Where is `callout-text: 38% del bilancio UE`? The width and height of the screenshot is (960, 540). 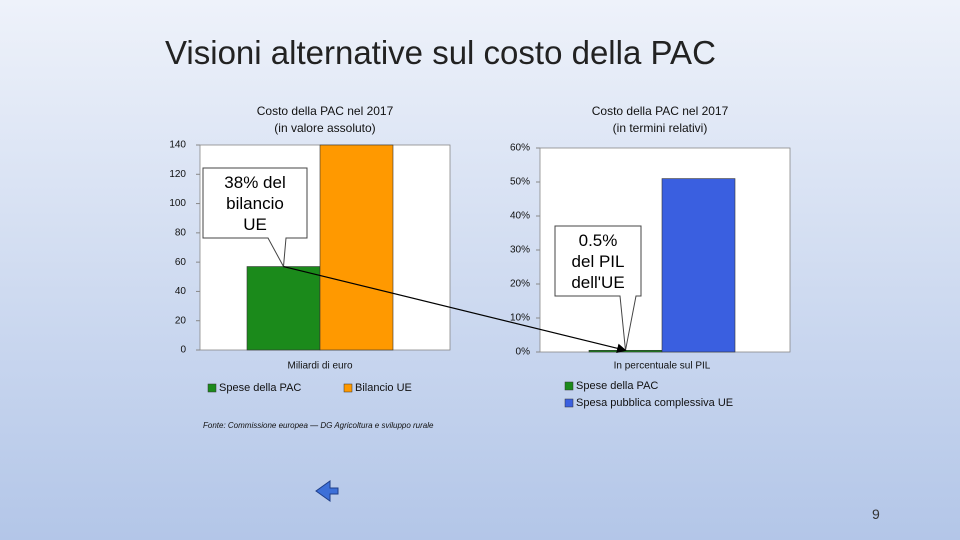 callout-text: 38% del bilancio UE is located at coordinates (255, 203).